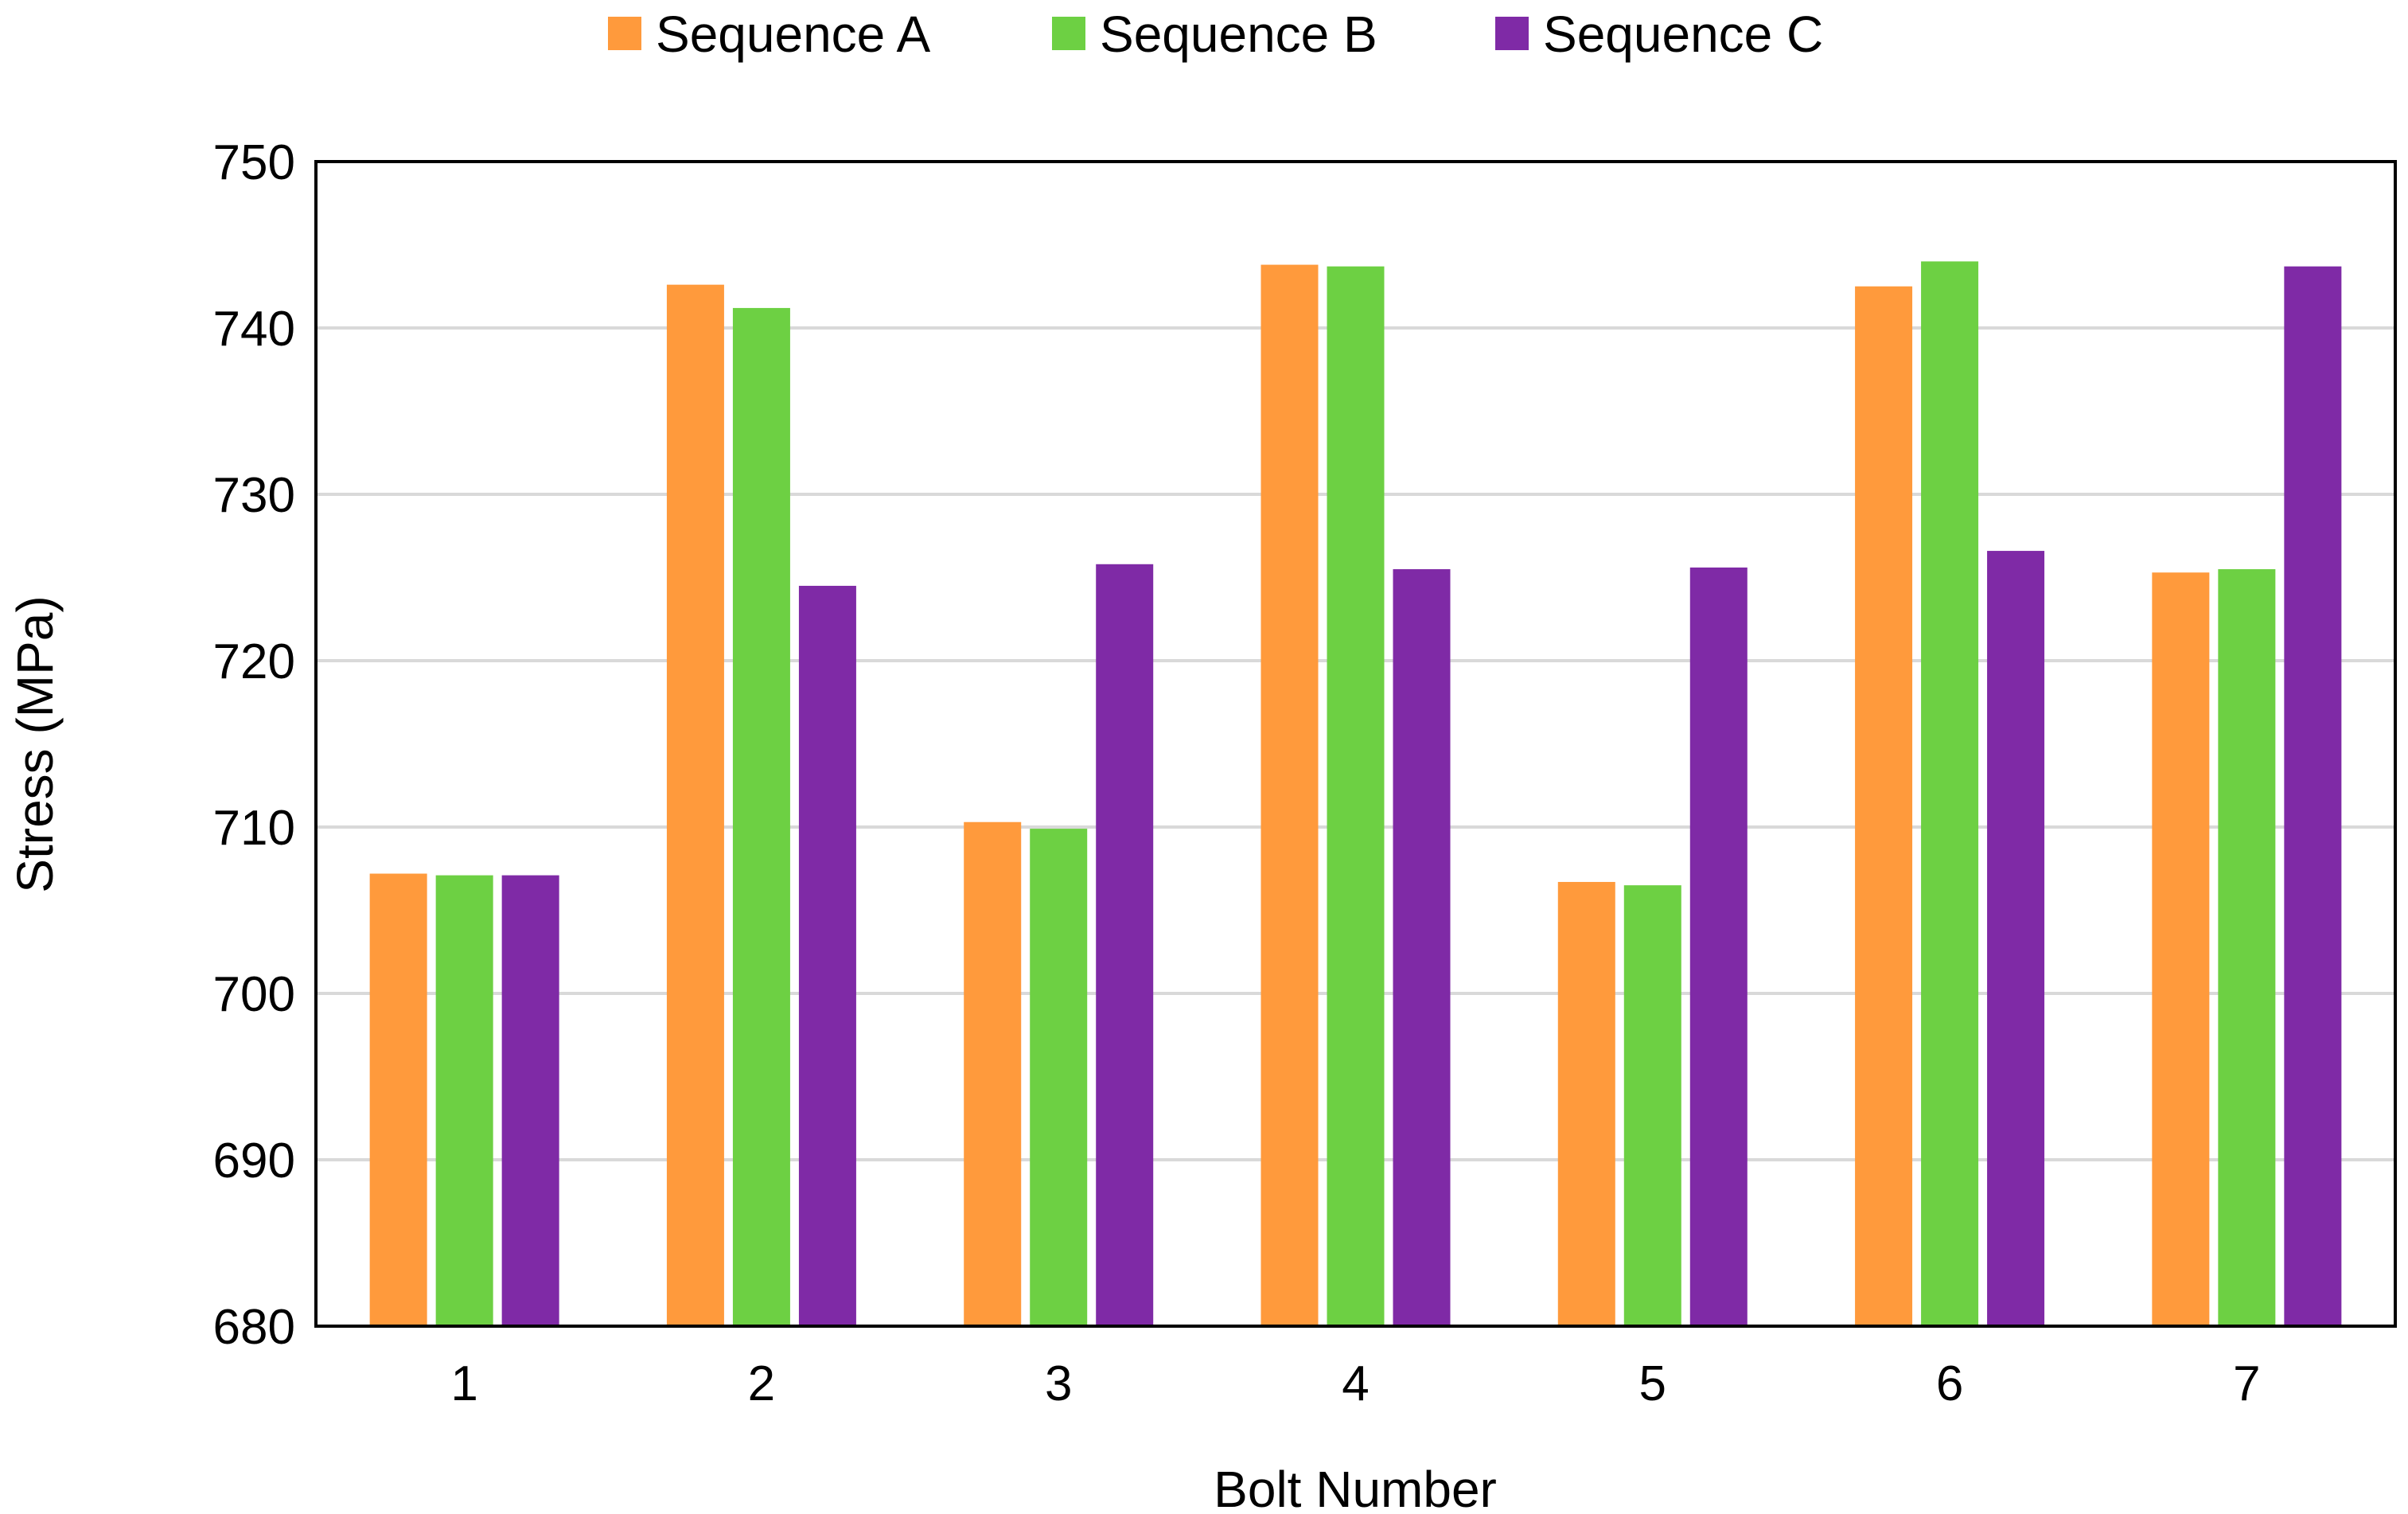  I want to click on x-tick-label: 3, so click(1058, 1383).